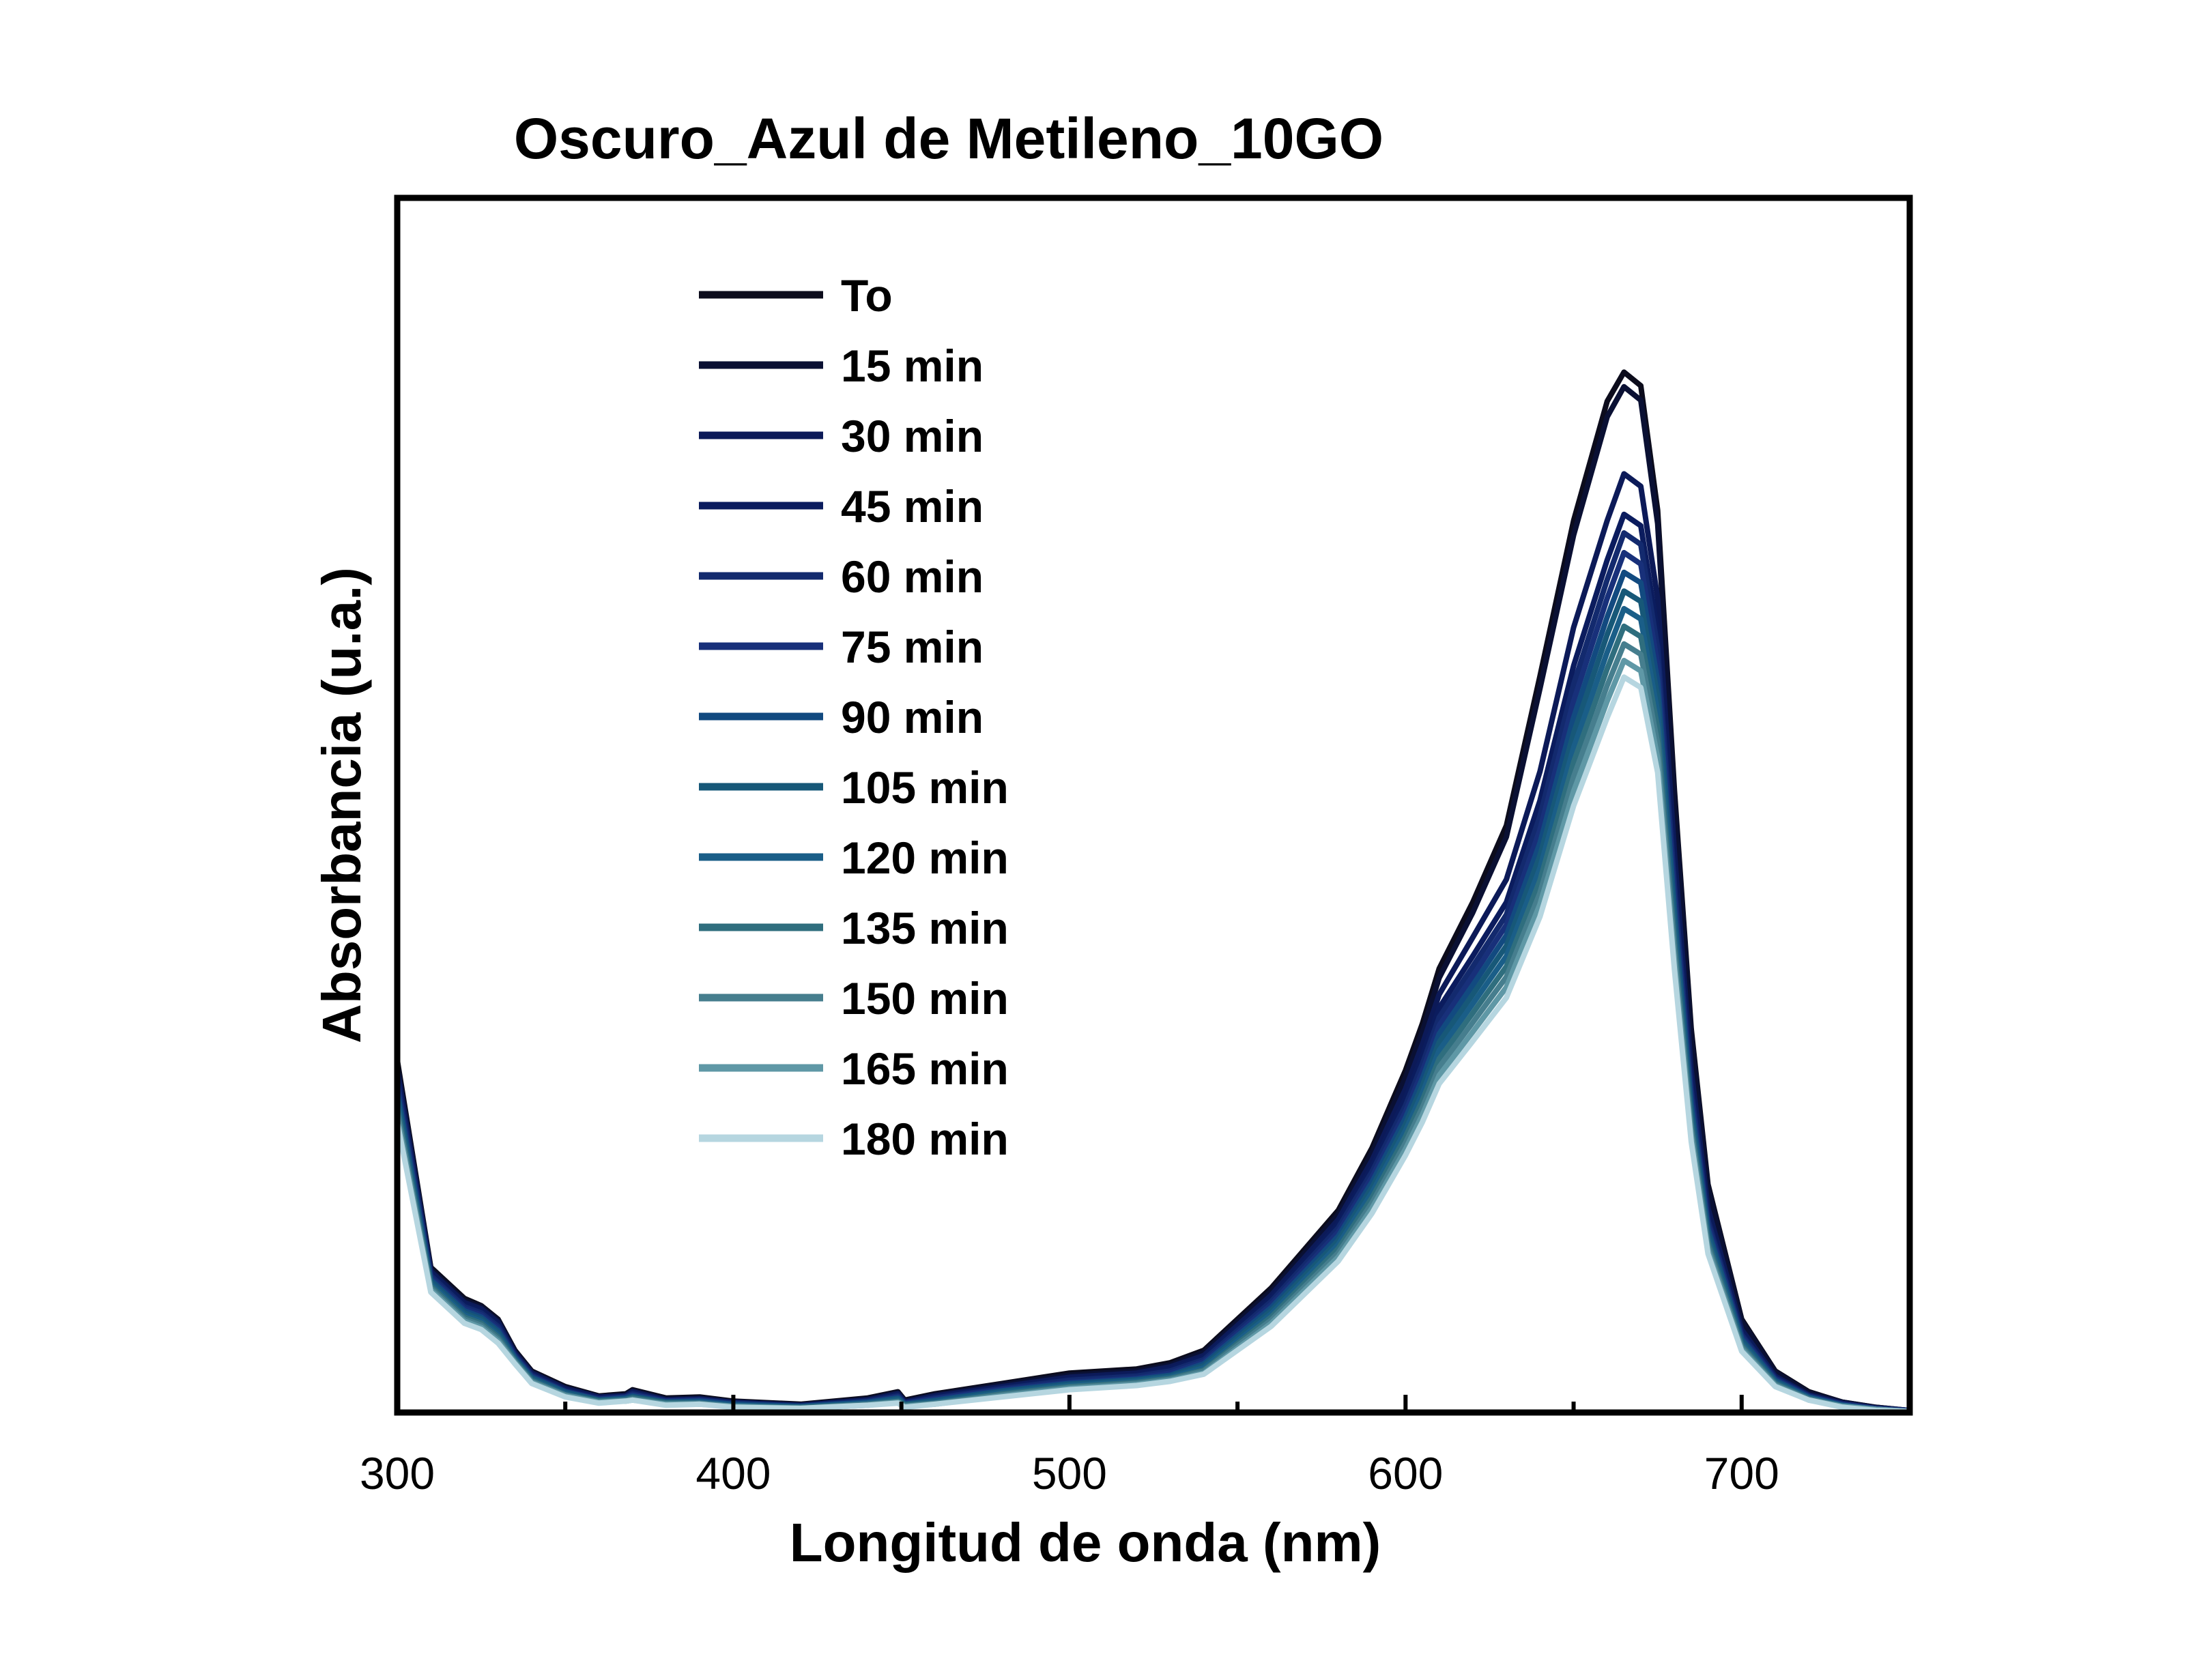 This screenshot has width=2195, height=1680. What do you see at coordinates (925, 1139) in the screenshot?
I see `legend-label: 180 min` at bounding box center [925, 1139].